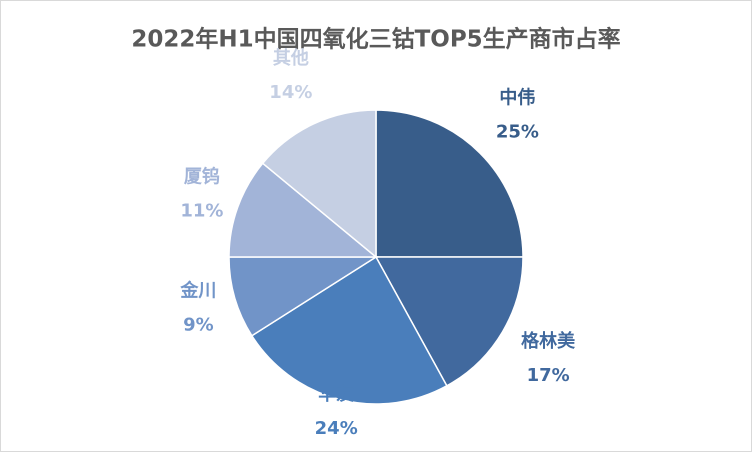 Image resolution: width=752 pixels, height=452 pixels. I want to click on slice-name: 厦钨, so click(202, 176).